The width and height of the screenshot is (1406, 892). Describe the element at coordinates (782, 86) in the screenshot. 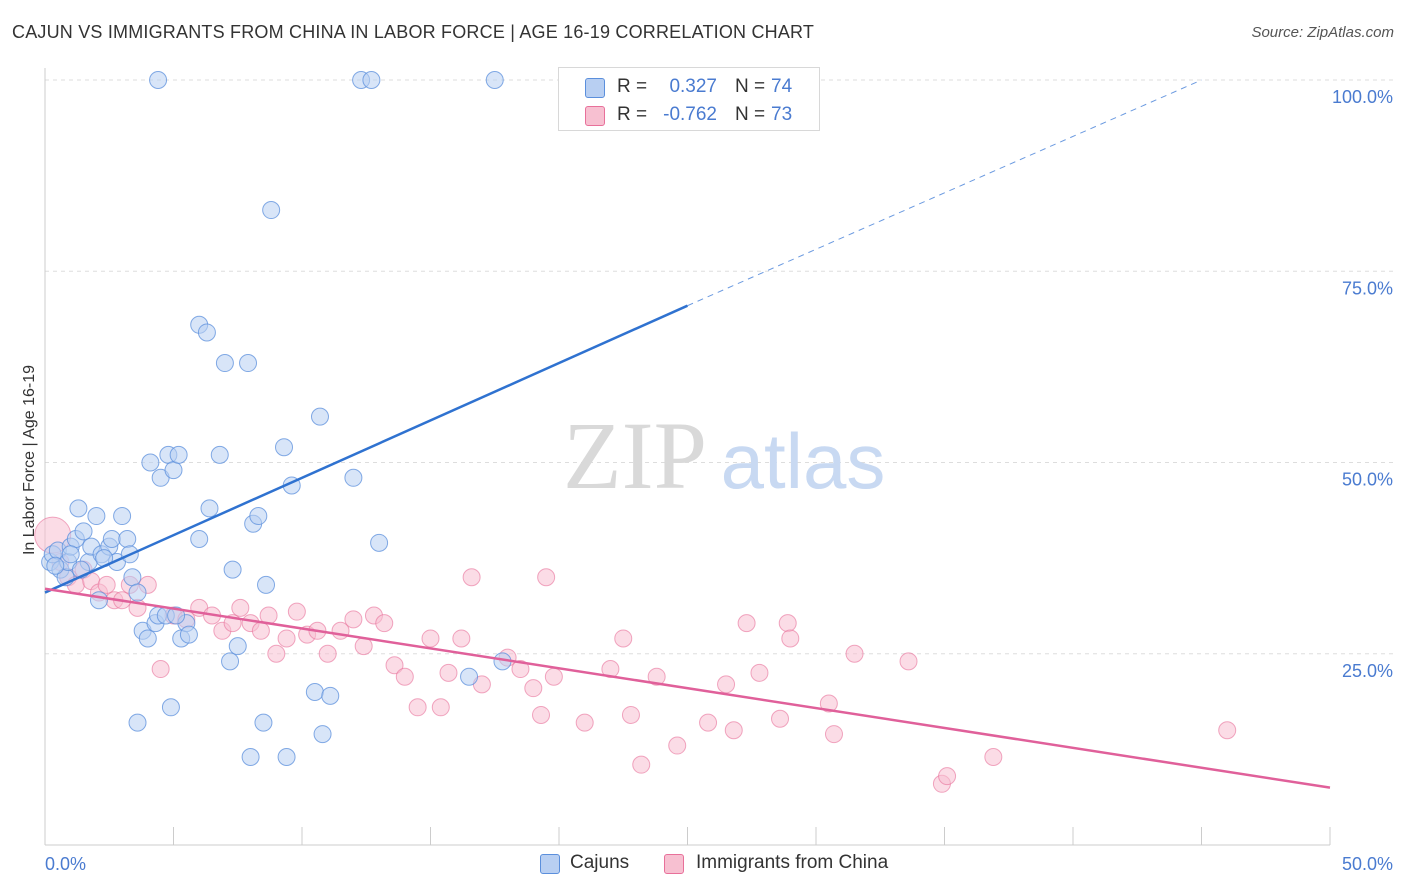

I see `n-value: 74` at that location.